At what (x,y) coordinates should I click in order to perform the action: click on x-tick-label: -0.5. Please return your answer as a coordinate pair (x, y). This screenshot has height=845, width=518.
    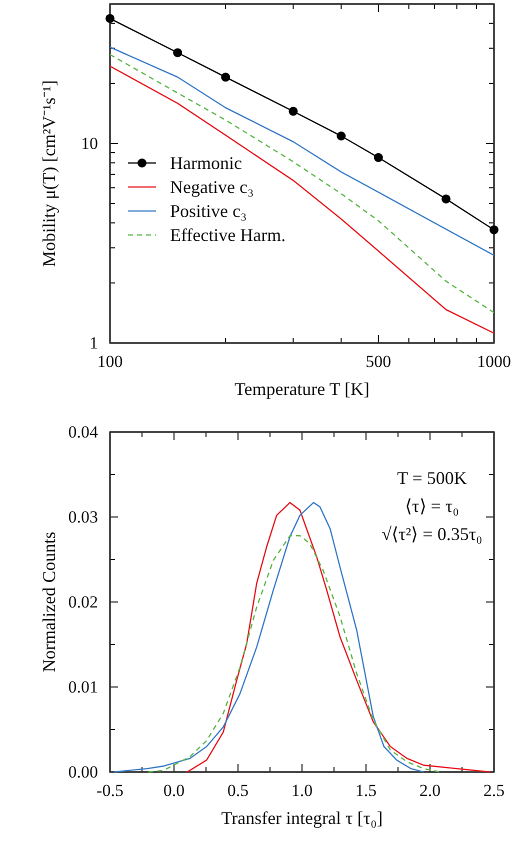
    Looking at the image, I should click on (110, 790).